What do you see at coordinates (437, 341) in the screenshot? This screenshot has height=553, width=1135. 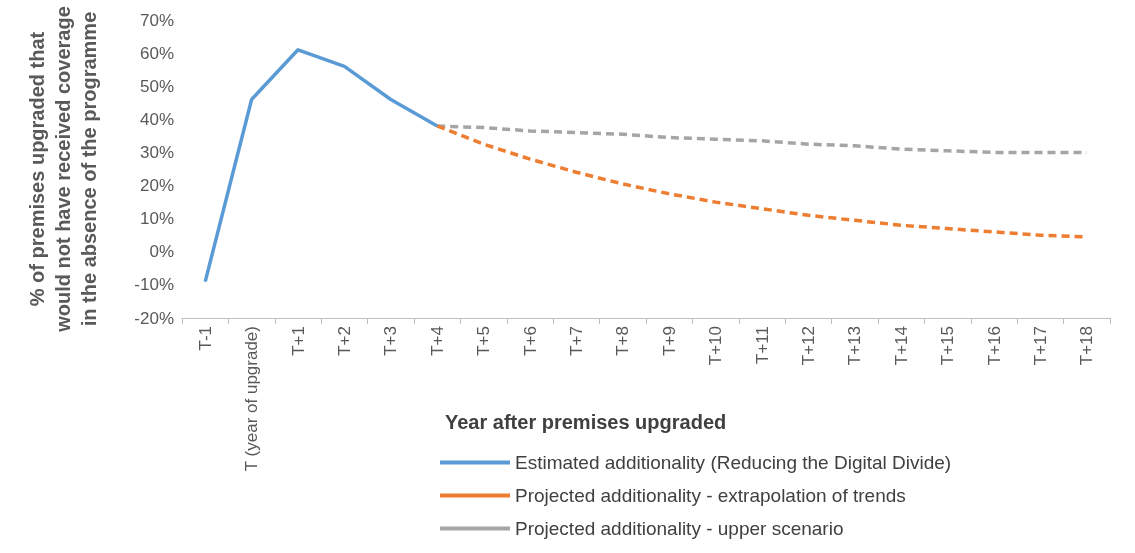 I see `x-tick-label: T+4` at bounding box center [437, 341].